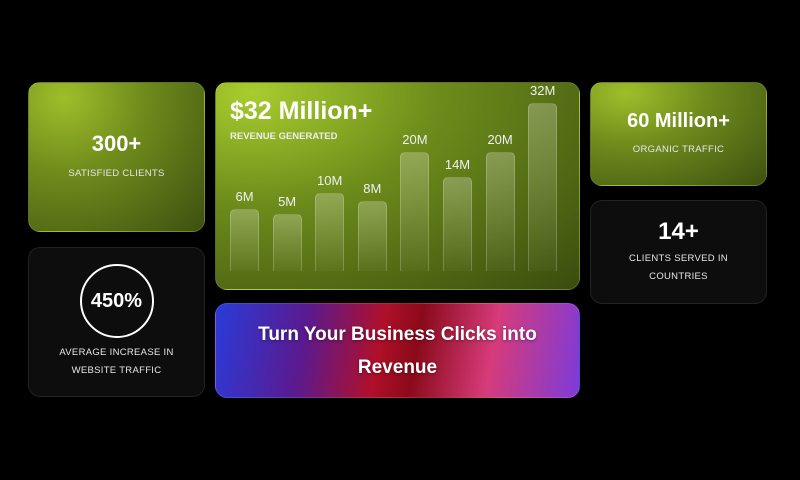 The image size is (800, 480). I want to click on revenue-subtitle: REVENUE GENERATED, so click(284, 136).